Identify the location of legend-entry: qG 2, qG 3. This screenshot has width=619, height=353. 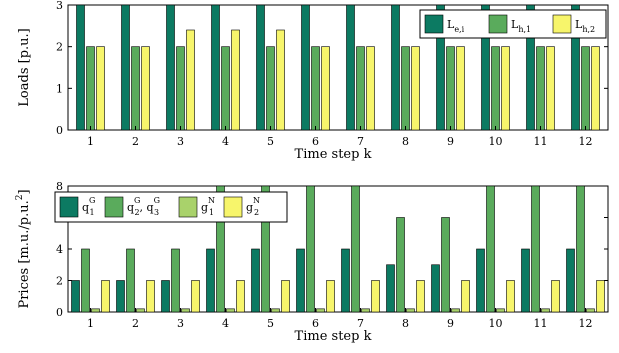
(143, 206).